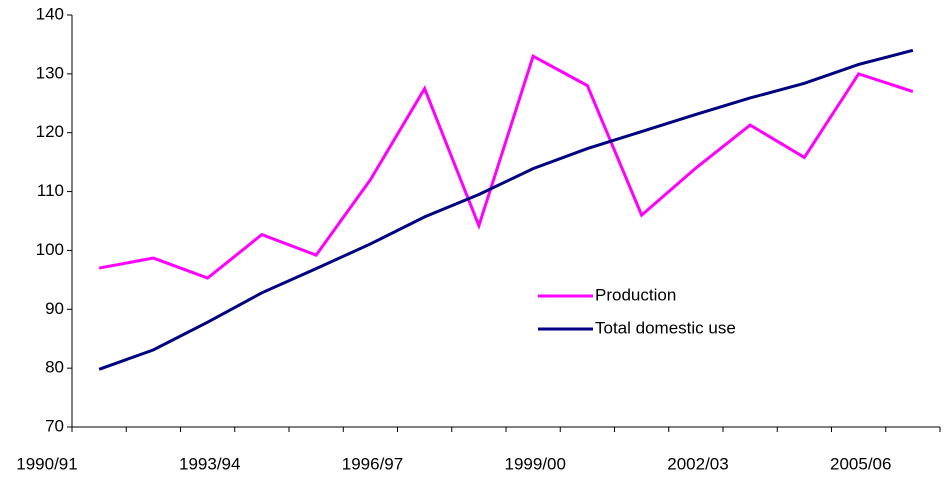 The width and height of the screenshot is (946, 480). I want to click on y-tick-label: 140, so click(50, 13).